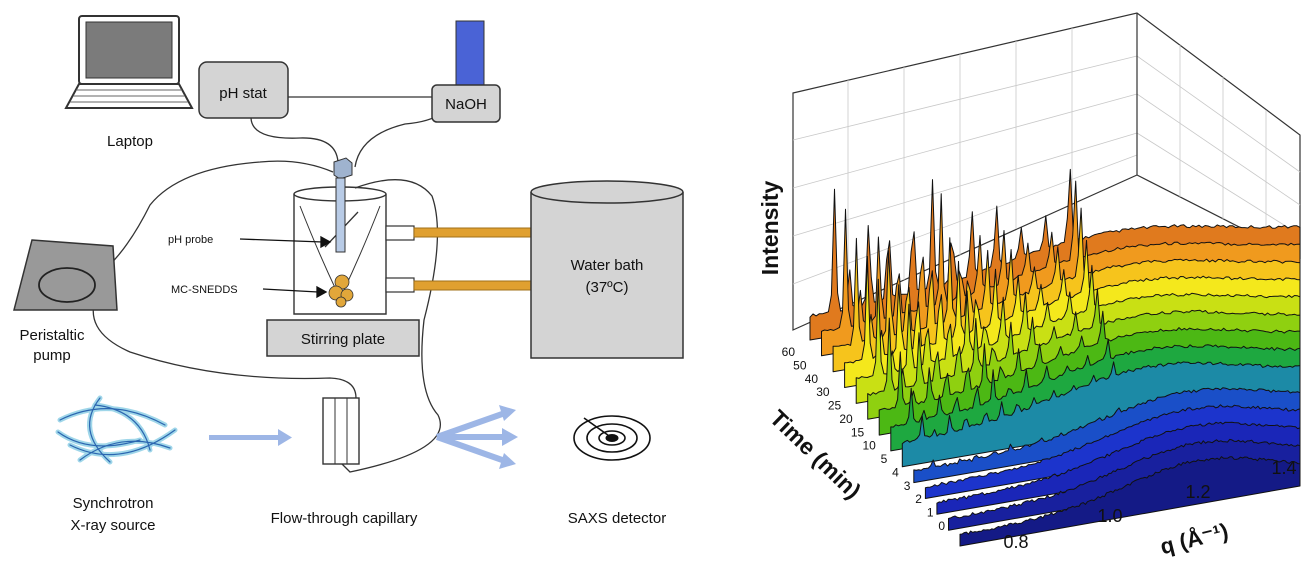 This screenshot has width=1301, height=567. Describe the element at coordinates (112, 525) in the screenshot. I see `source-label-line2: X-ray source` at that location.